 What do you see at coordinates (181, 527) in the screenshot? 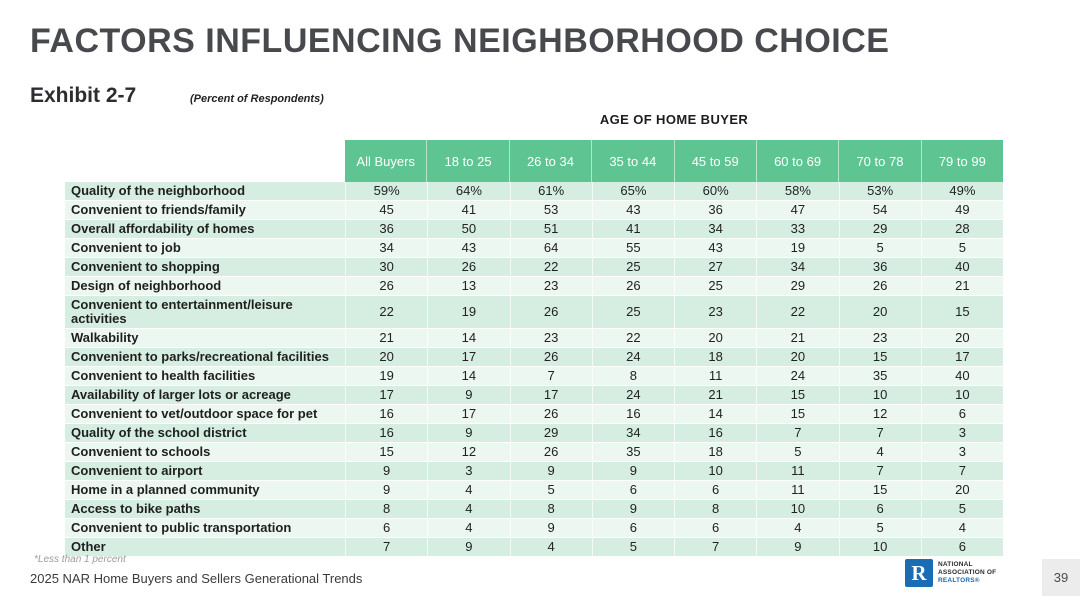
I see `row-label: Convenient to public transportation` at bounding box center [181, 527].